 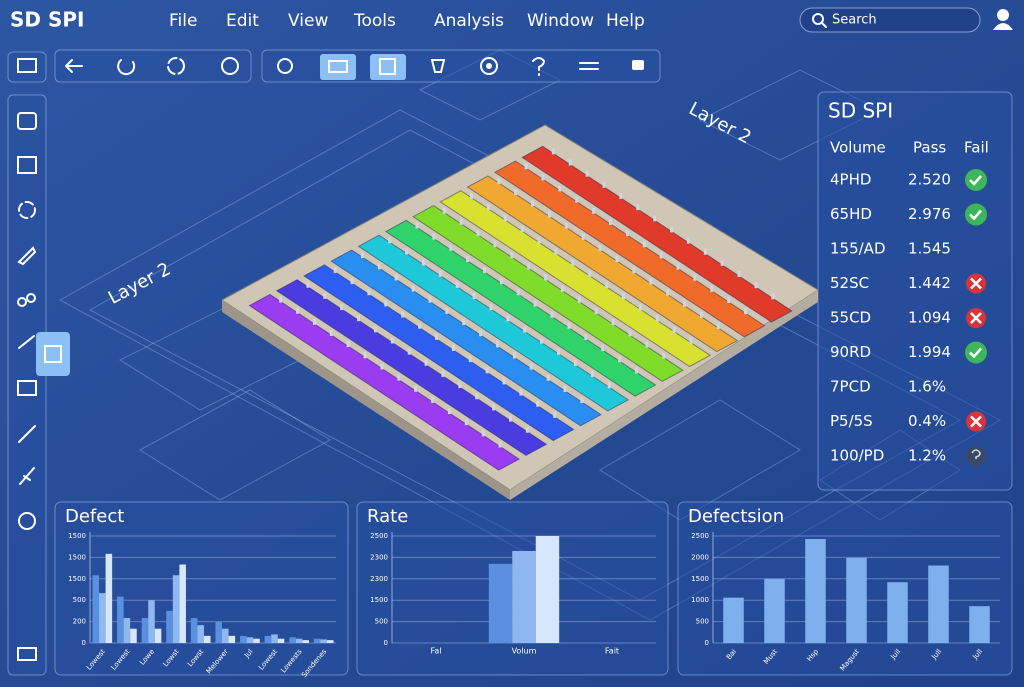 I want to click on search-box, so click(x=890, y=20).